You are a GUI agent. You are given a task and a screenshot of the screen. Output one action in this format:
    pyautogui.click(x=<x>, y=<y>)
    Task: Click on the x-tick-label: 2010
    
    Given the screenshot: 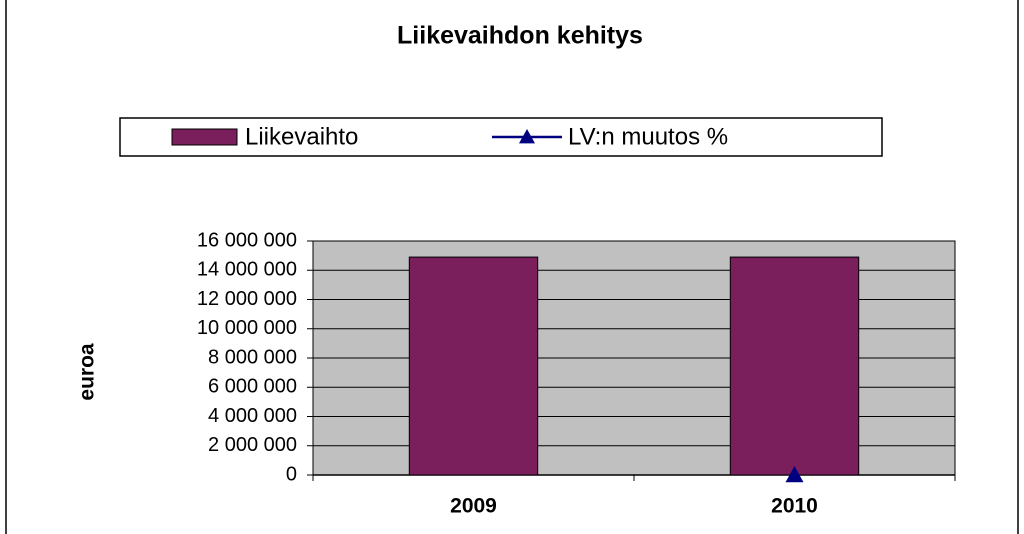 What is the action you would take?
    pyautogui.click(x=794, y=506)
    